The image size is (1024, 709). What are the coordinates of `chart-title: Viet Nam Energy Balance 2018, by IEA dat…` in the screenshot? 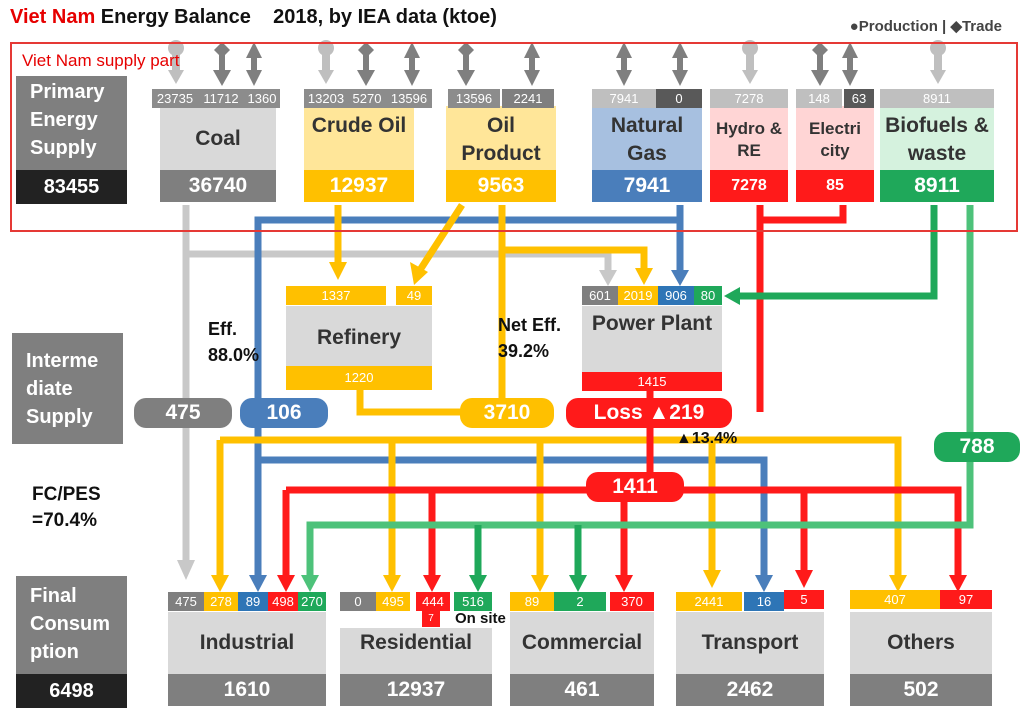 It's located at (253, 17).